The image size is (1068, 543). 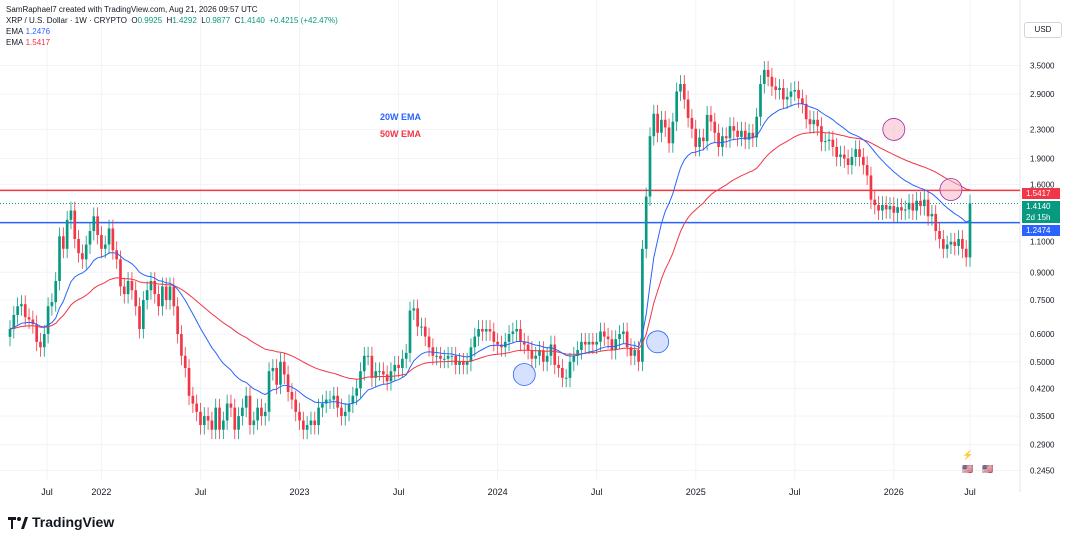 What do you see at coordinates (1043, 30) in the screenshot?
I see `currency-button: USD` at bounding box center [1043, 30].